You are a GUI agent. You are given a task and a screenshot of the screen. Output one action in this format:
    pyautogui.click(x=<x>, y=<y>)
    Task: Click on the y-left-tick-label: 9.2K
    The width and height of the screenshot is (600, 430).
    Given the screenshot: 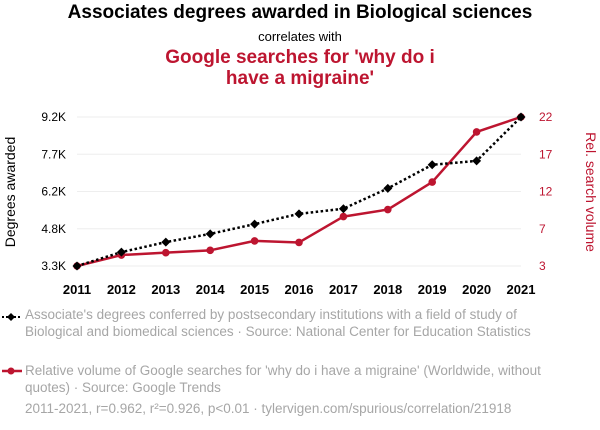 What is the action you would take?
    pyautogui.click(x=53, y=117)
    